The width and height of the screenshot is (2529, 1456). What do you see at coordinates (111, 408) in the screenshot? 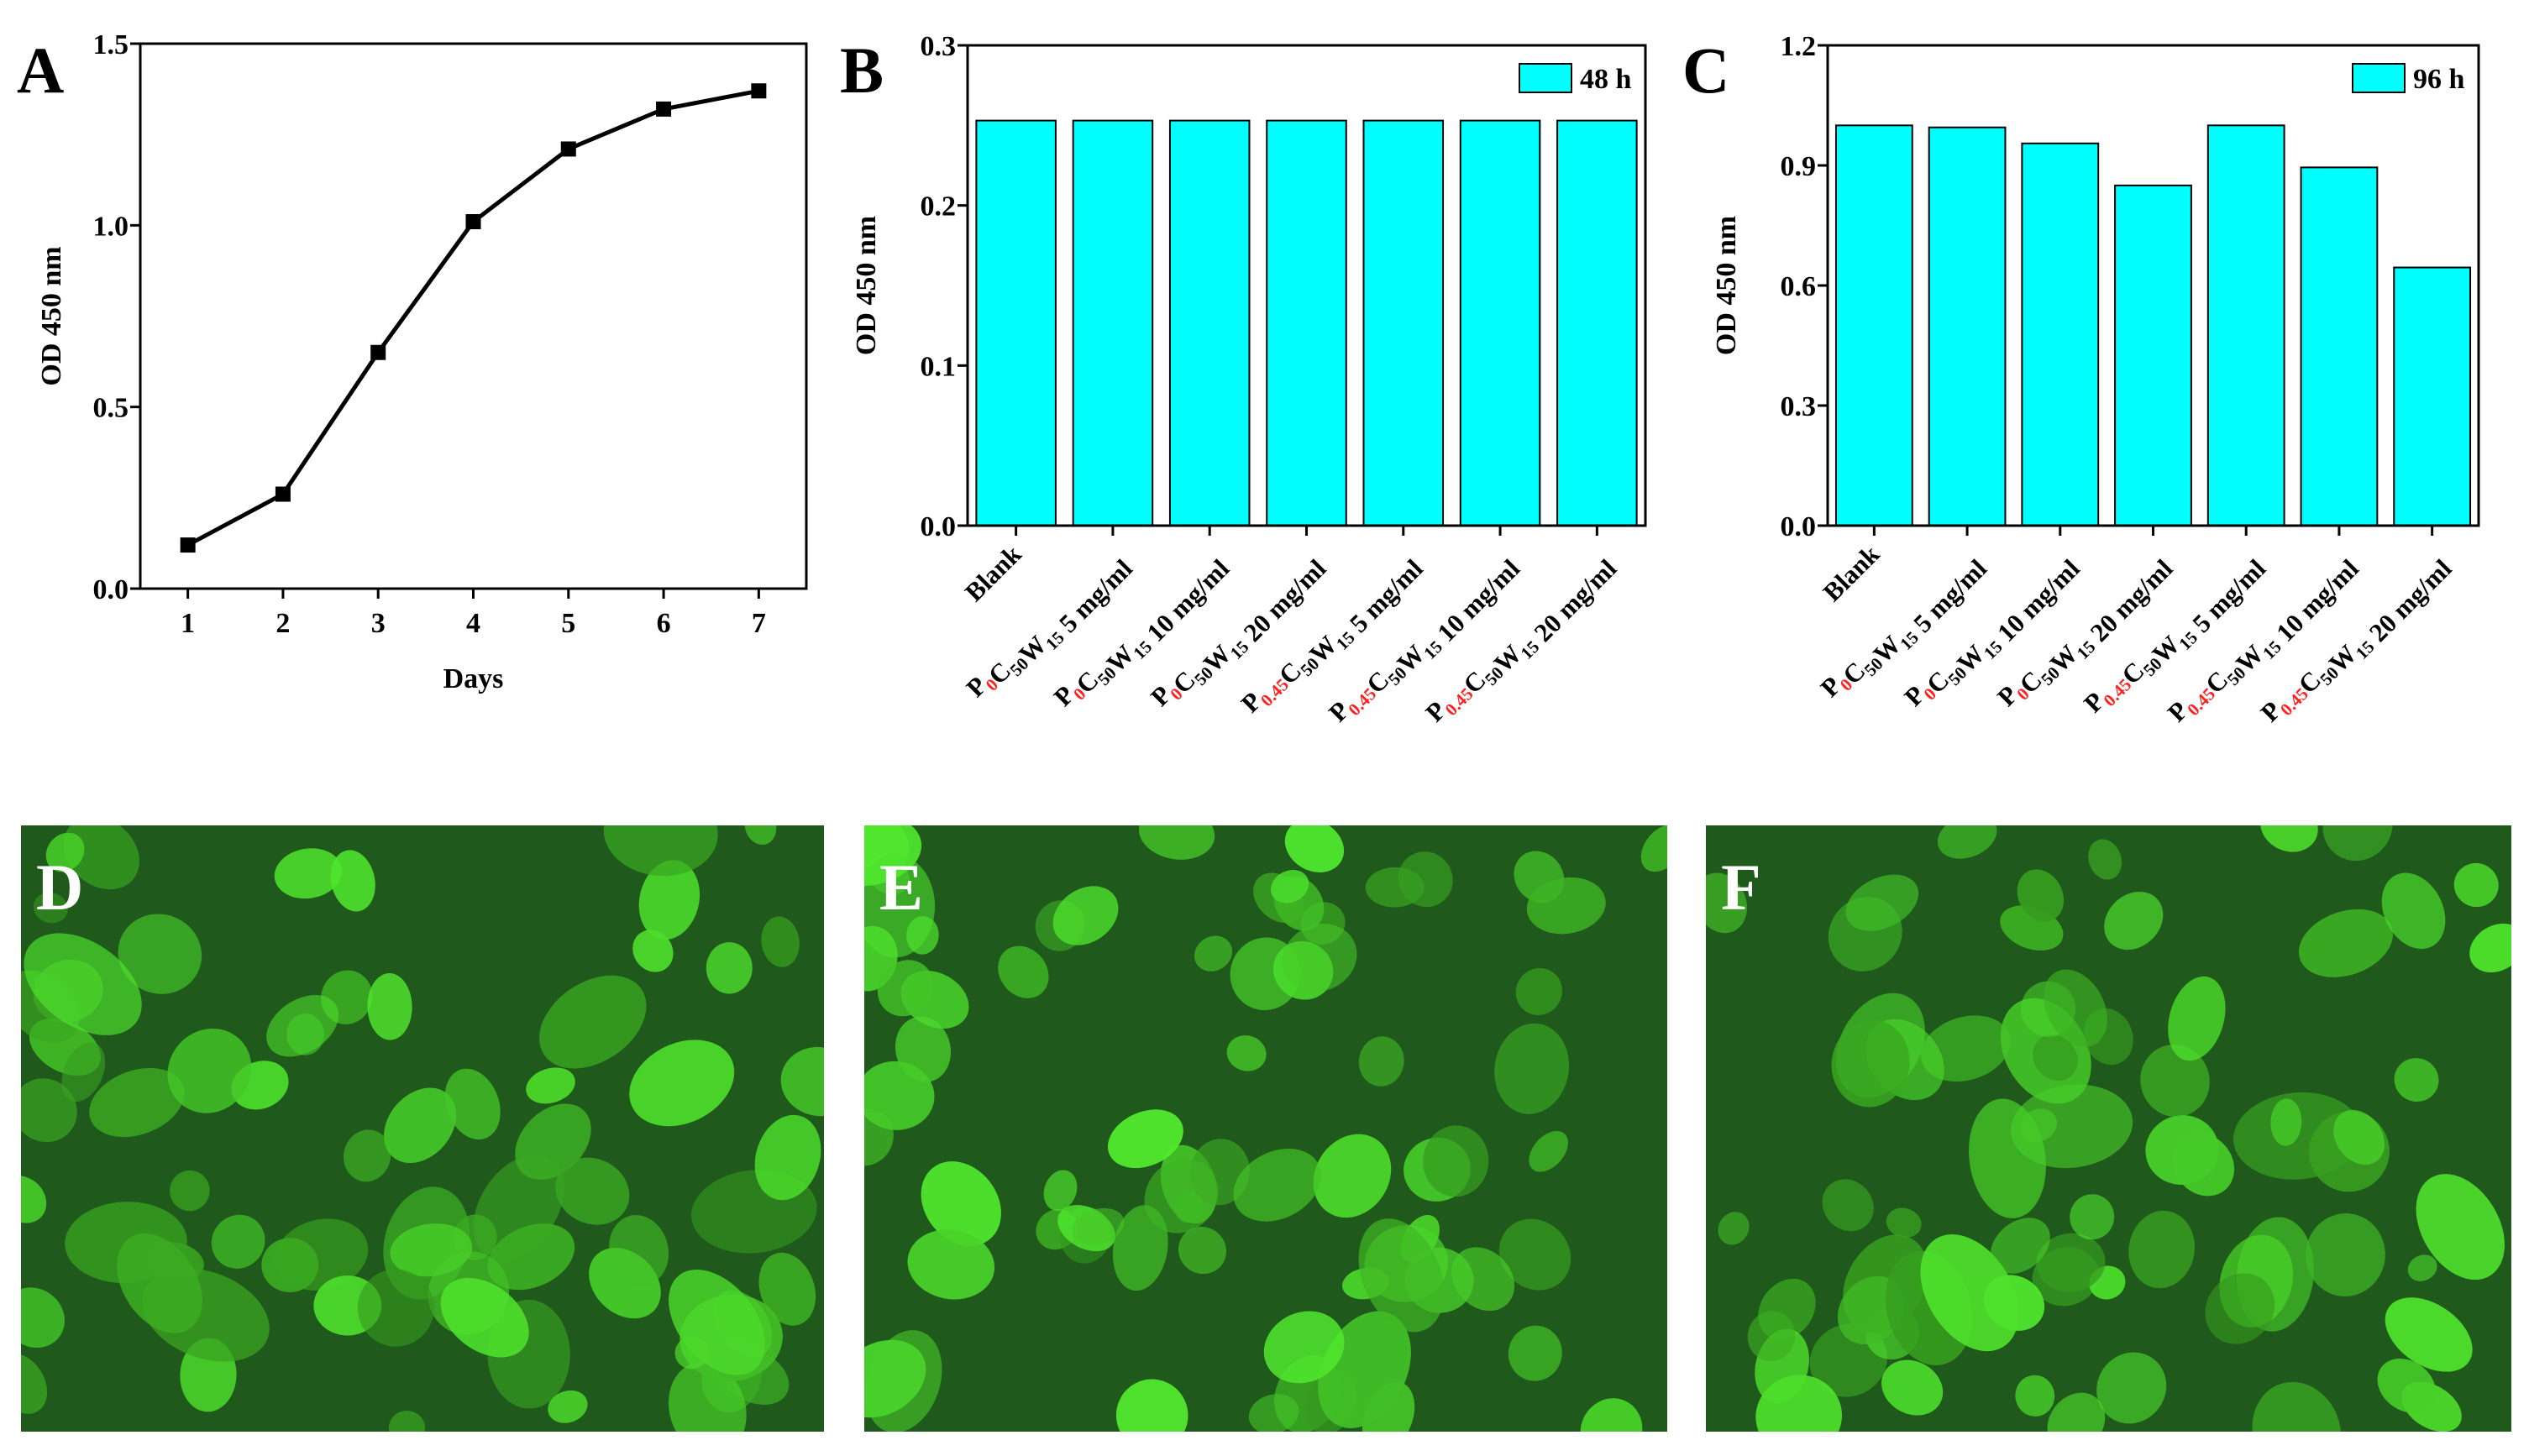
I see `y-tick-label: 0.5` at bounding box center [111, 408].